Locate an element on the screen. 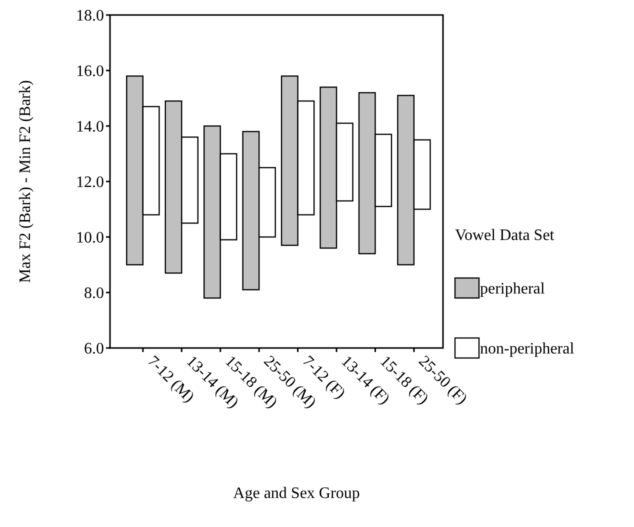  legend-title: Vowel Data Set is located at coordinates (505, 235).